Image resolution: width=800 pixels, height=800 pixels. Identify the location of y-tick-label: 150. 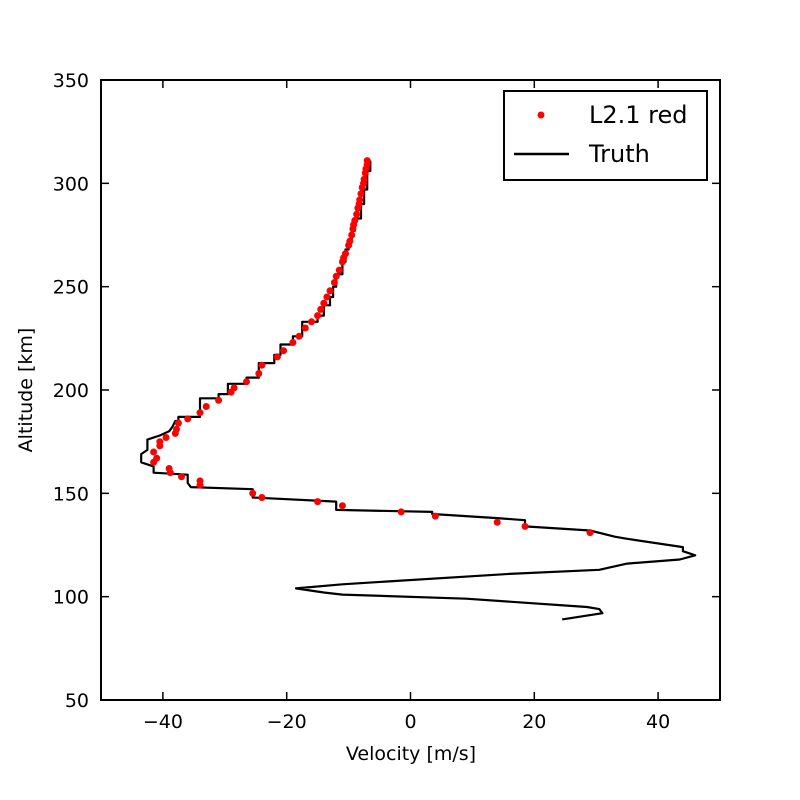
(71, 494).